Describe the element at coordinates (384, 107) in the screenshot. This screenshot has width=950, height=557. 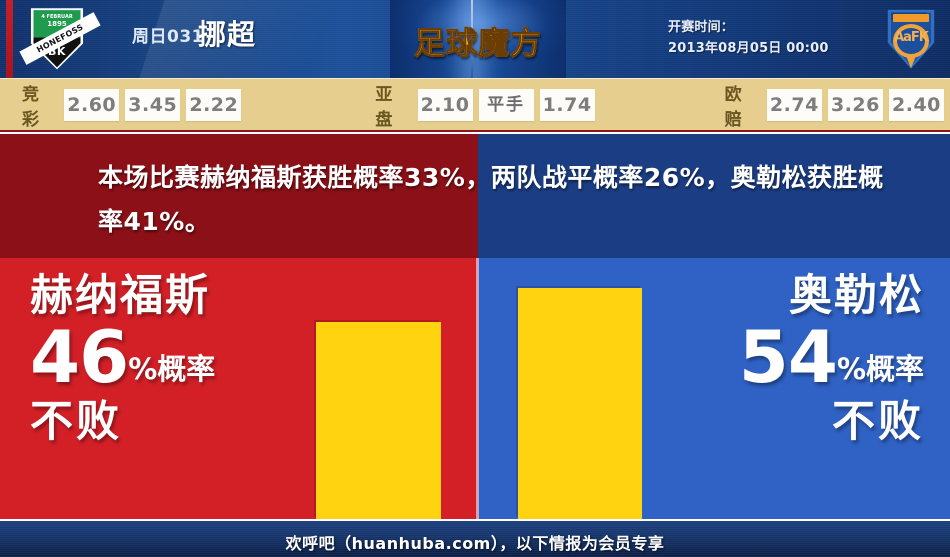
I see `odds-label-yapan: 亚盘` at that location.